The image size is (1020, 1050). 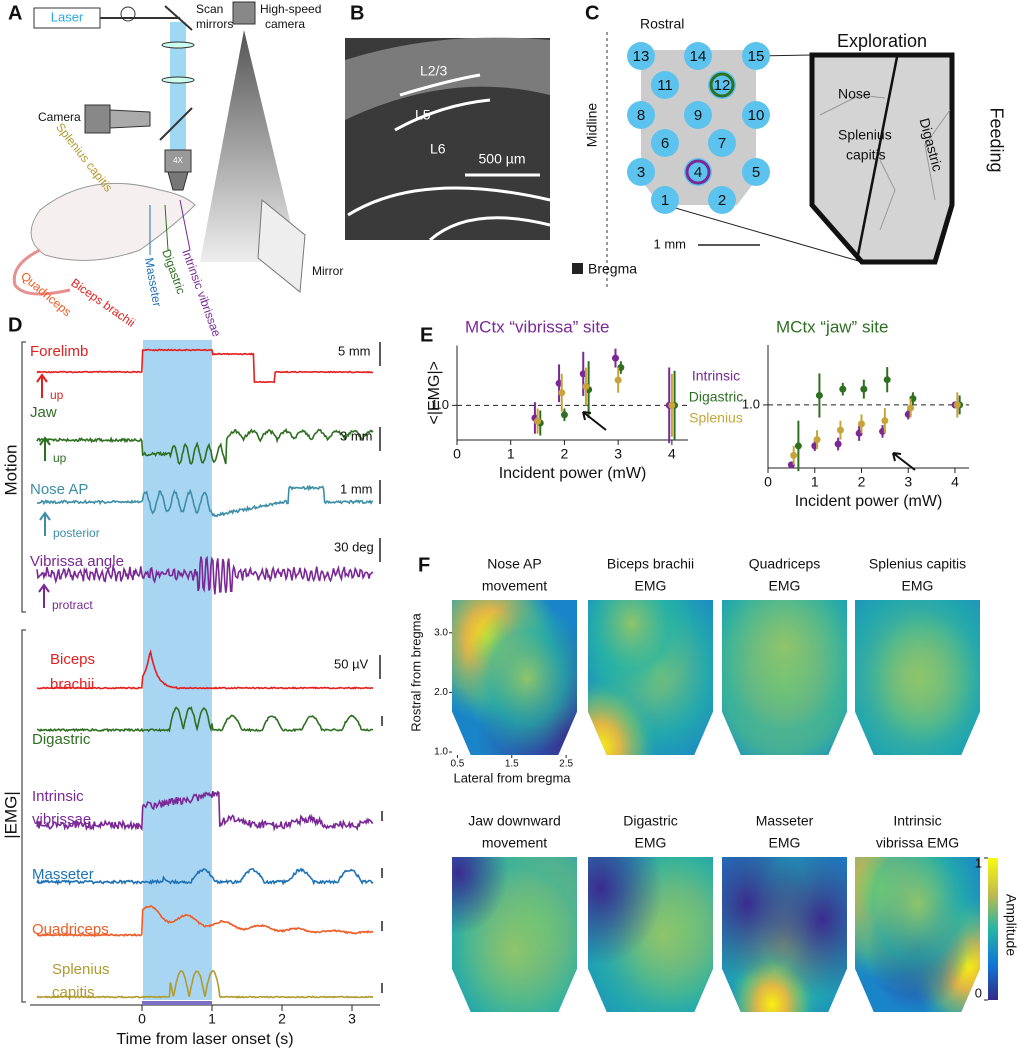 I want to click on scale-label: 1 mm, so click(x=356, y=488).